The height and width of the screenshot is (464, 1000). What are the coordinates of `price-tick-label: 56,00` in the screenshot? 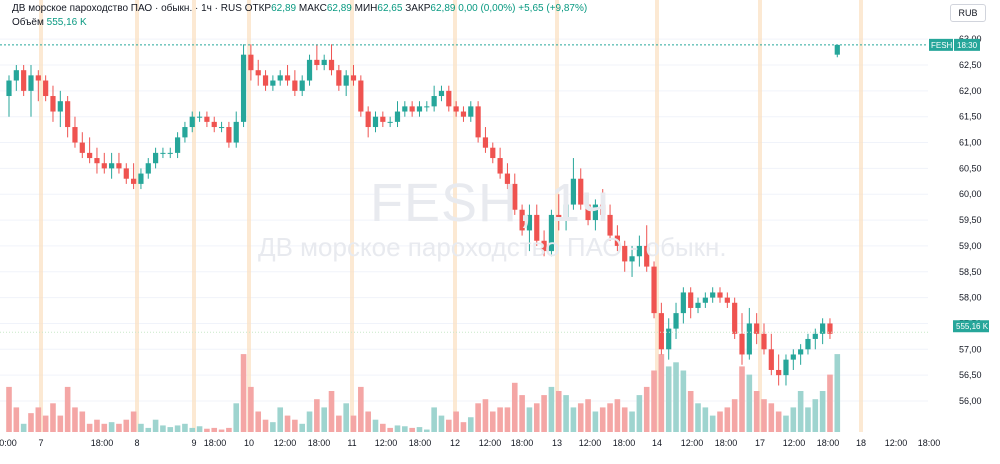 It's located at (970, 401).